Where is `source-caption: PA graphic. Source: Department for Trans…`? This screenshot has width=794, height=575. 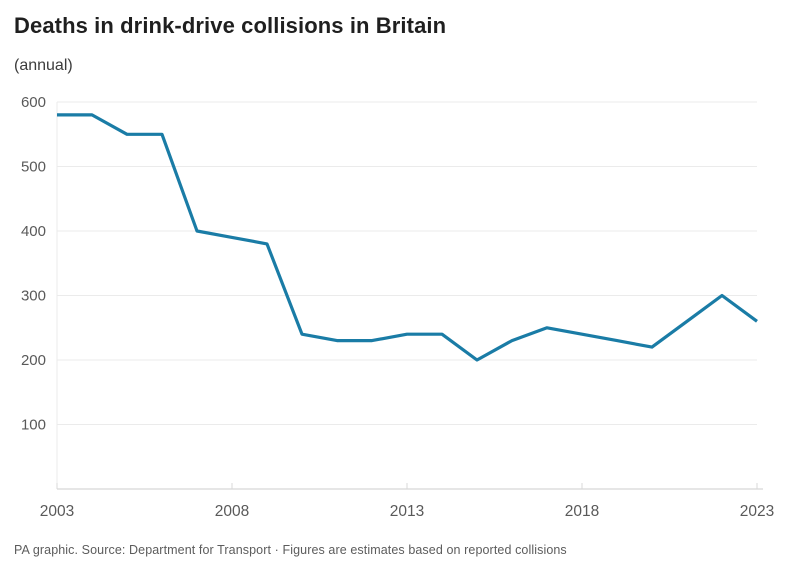
source-caption: PA graphic. Source: Department for Trans… is located at coordinates (290, 550).